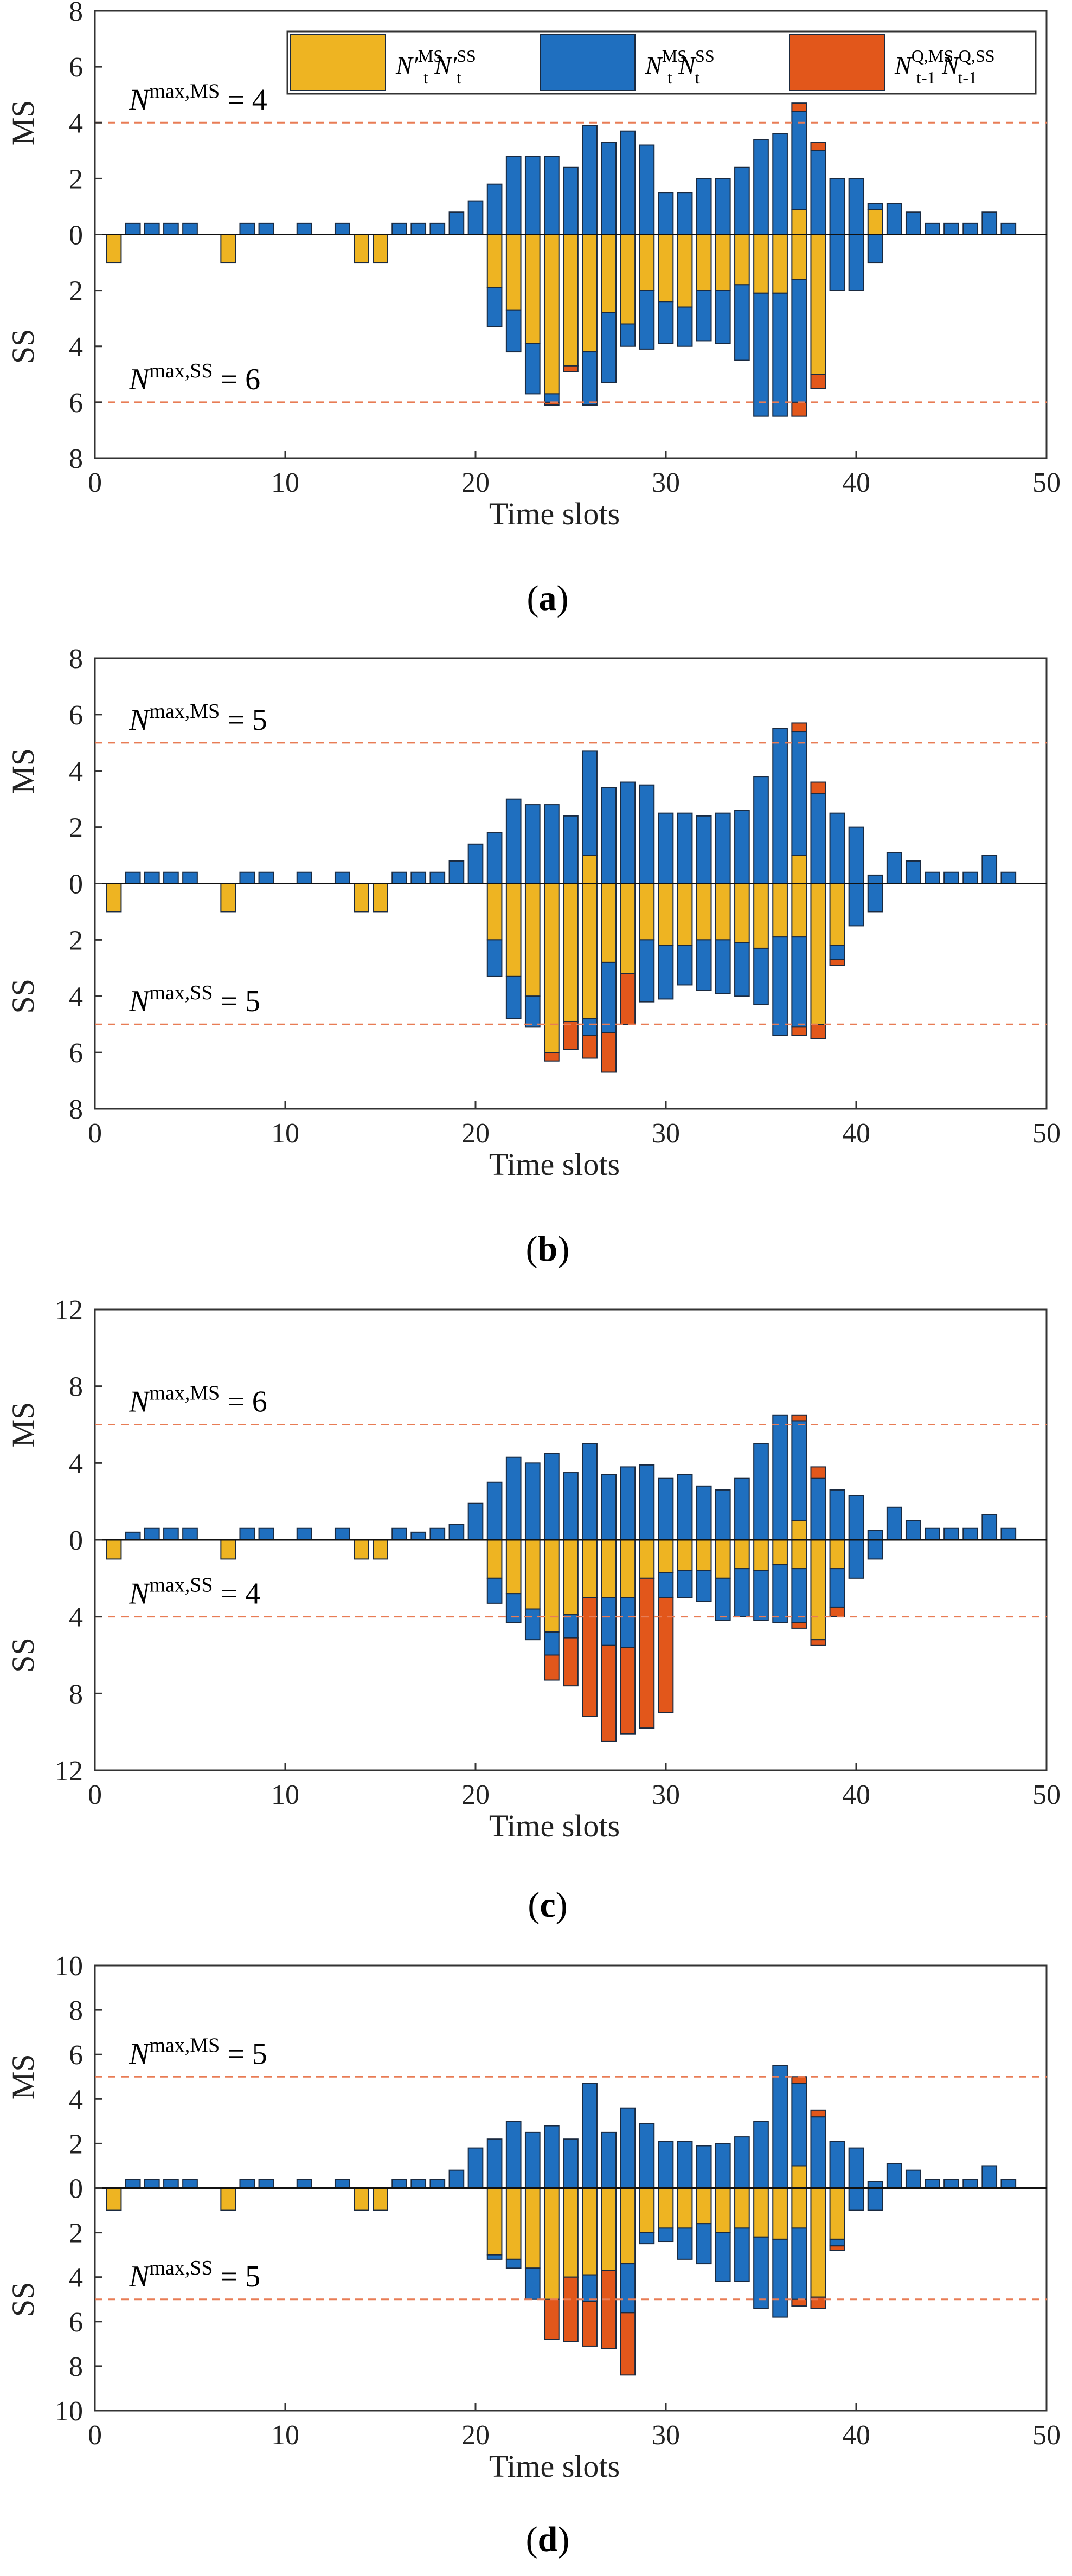  I want to click on legend-swatch-orange, so click(837, 63).